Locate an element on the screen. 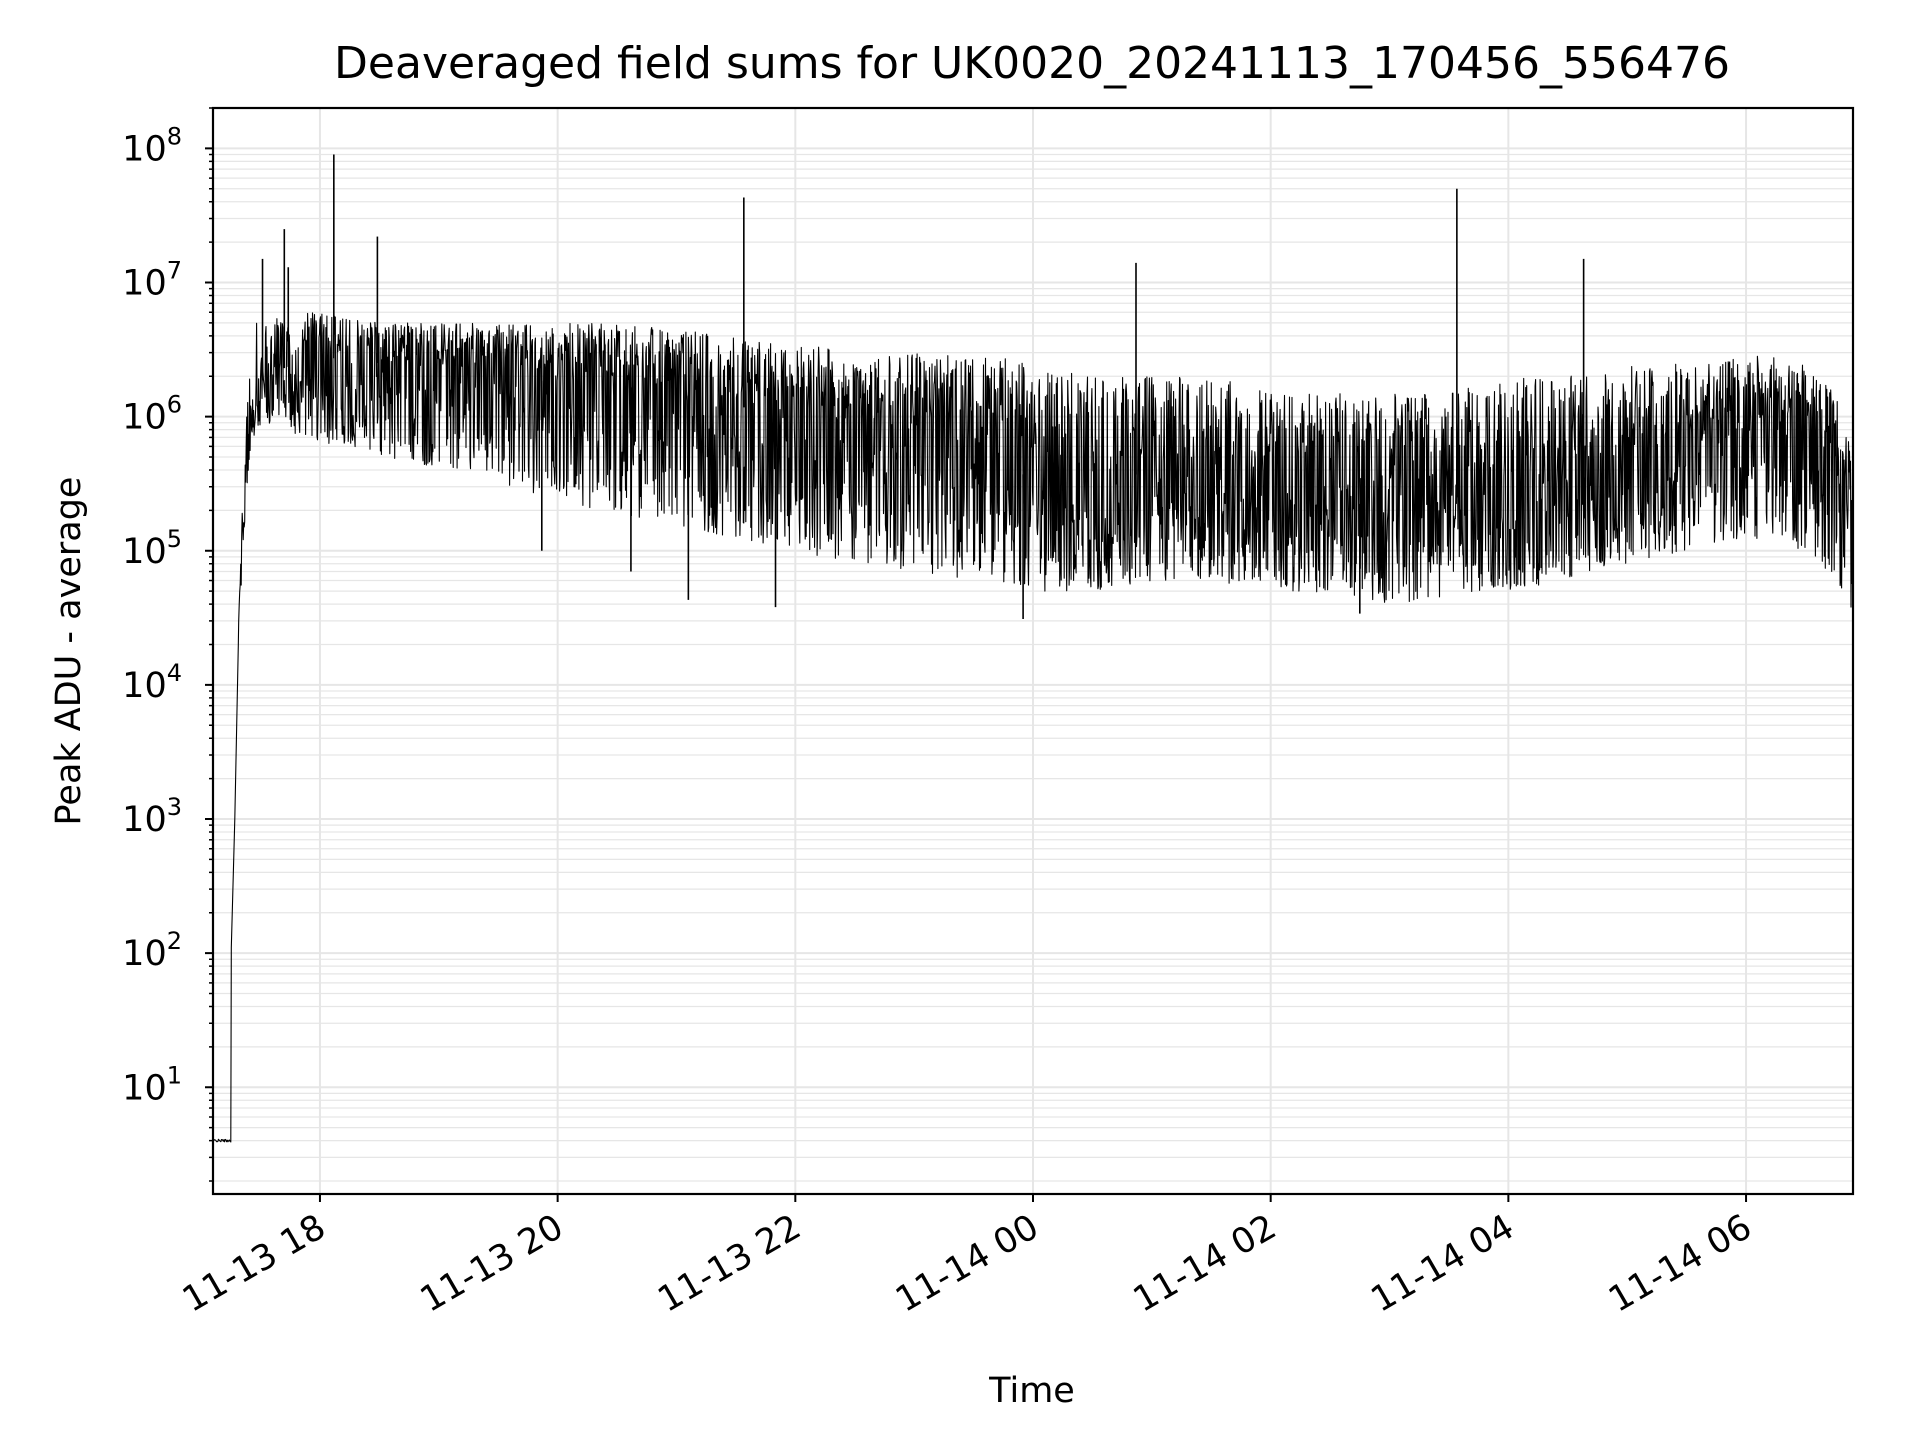 Image resolution: width=1920 pixels, height=1440 pixels. y-tick-label-exponent: 1 is located at coordinates (174, 1075).